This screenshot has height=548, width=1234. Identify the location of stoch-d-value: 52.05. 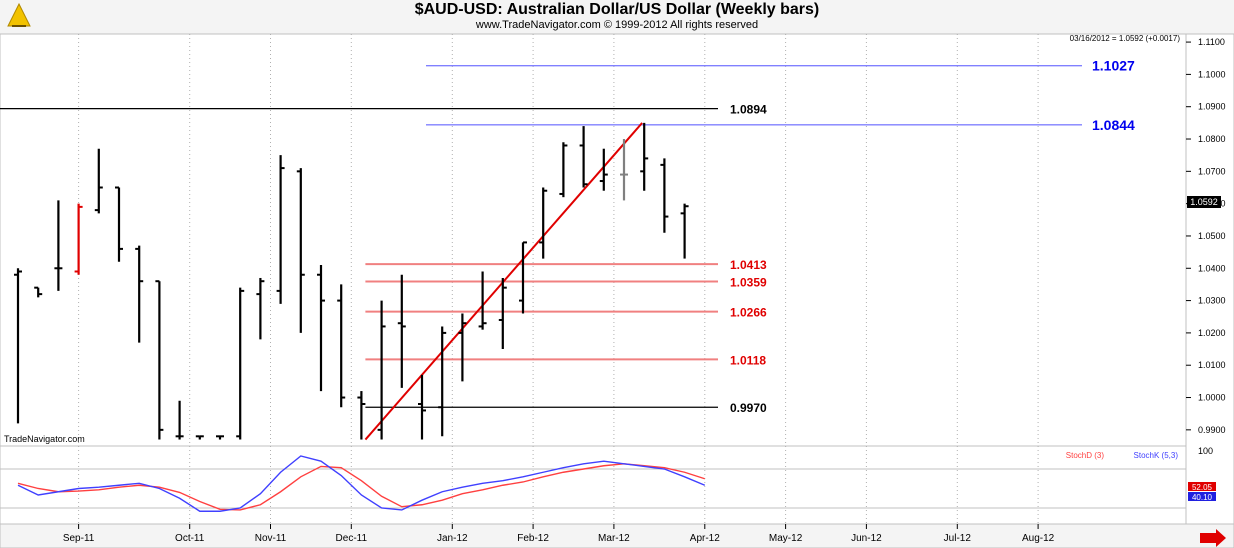
(1202, 487).